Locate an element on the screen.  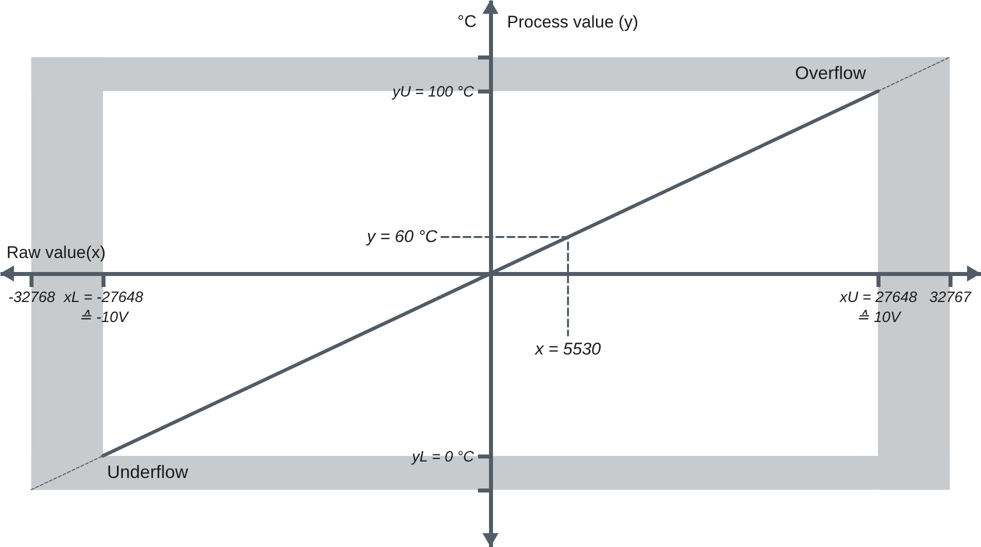
x-tick-label: -32768 is located at coordinates (32, 297).